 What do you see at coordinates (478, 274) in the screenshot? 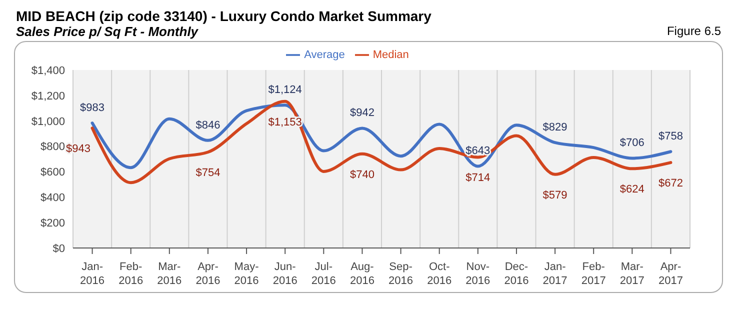
I see `x-tick-label: Nov-2016` at bounding box center [478, 274].